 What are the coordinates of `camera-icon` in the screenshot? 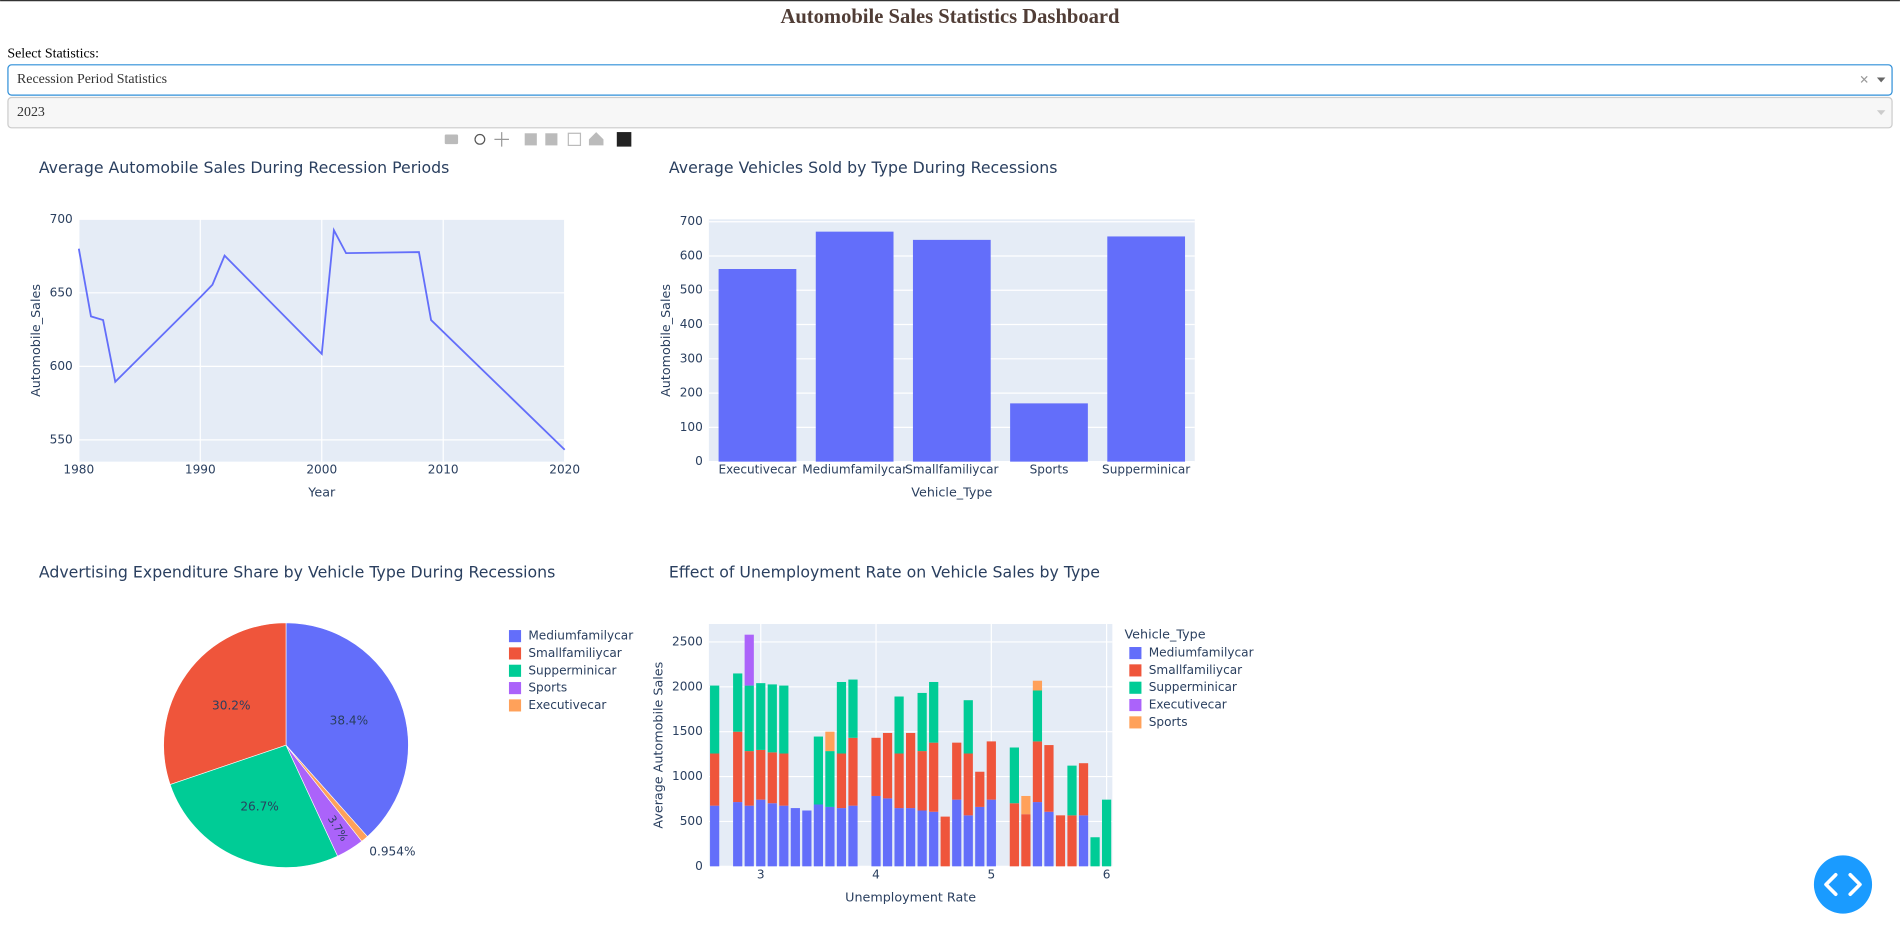 It's located at (451, 139).